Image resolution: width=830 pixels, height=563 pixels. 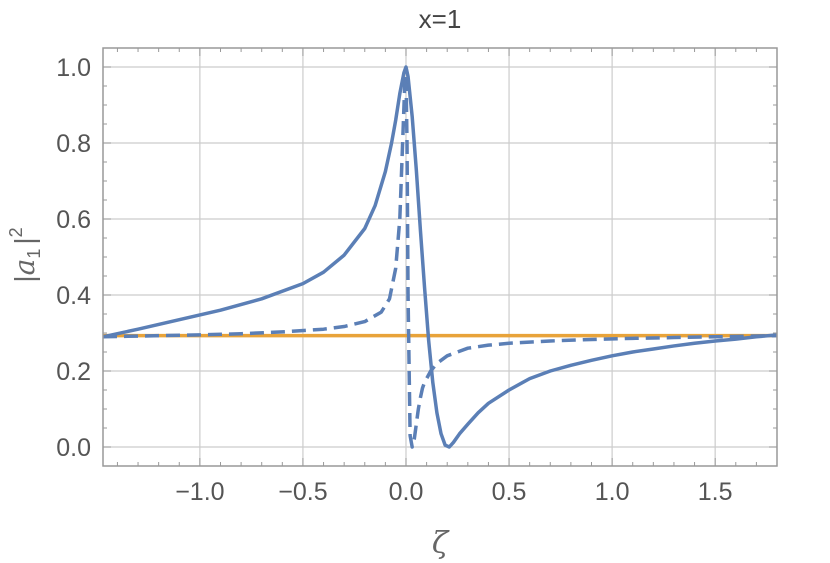 What do you see at coordinates (73, 258) in the screenshot?
I see `y-tick-labels: 0.0 0.2 0.4 0.6 0.8 1.0` at bounding box center [73, 258].